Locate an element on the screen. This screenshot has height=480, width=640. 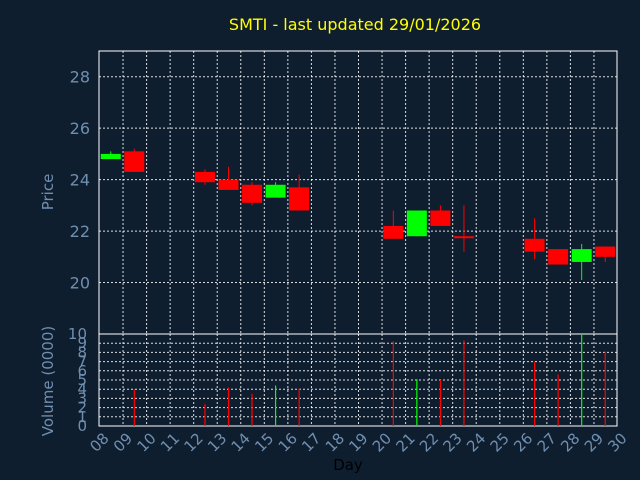
day-tick-label: 15 is located at coordinates (264, 442).